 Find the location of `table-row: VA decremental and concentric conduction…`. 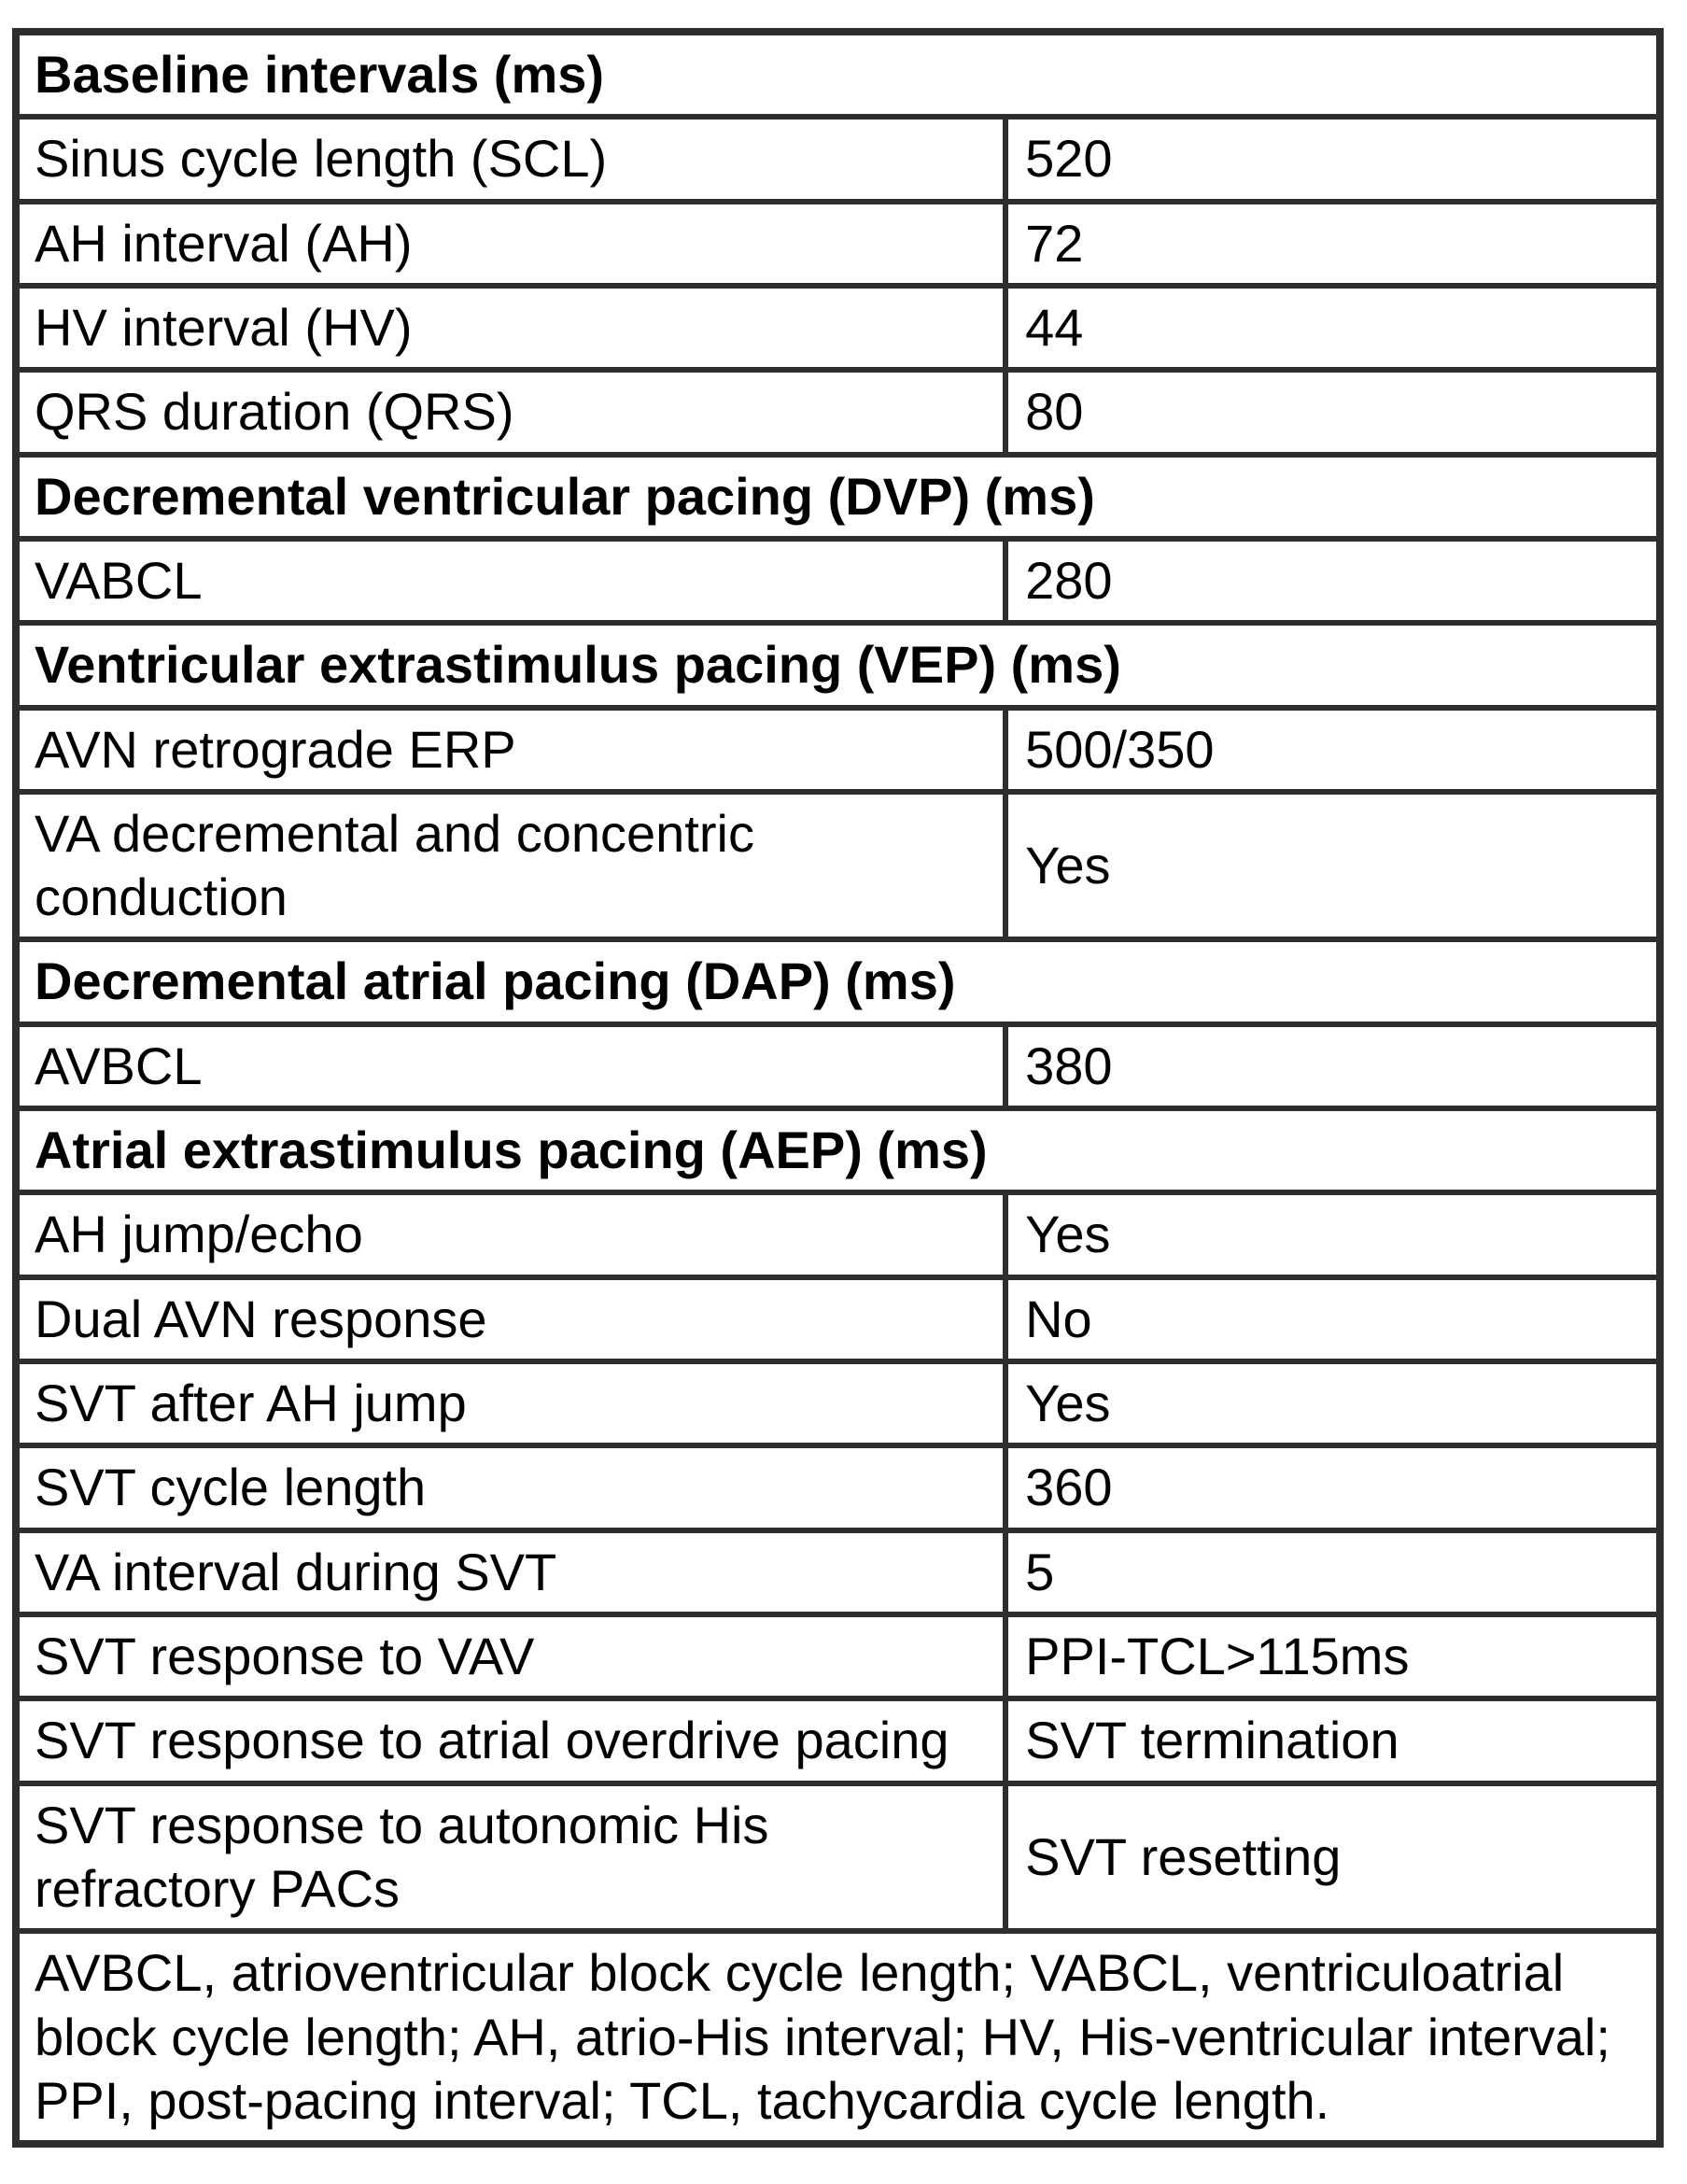

table-row: VA decremental and concentric conduction… is located at coordinates (837, 865).